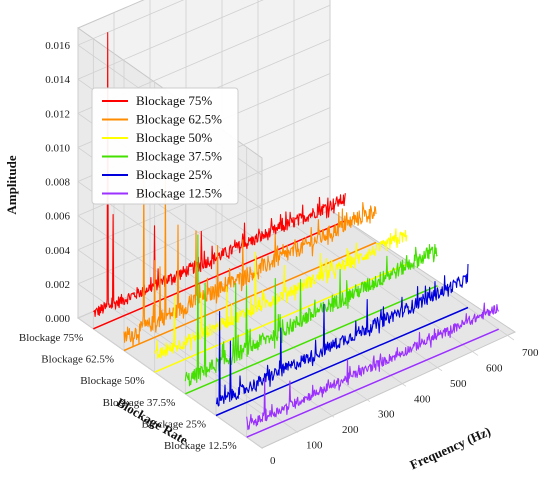  Describe the element at coordinates (449, 447) in the screenshot. I see `x-axis-title: Frequency (Hz)` at that location.